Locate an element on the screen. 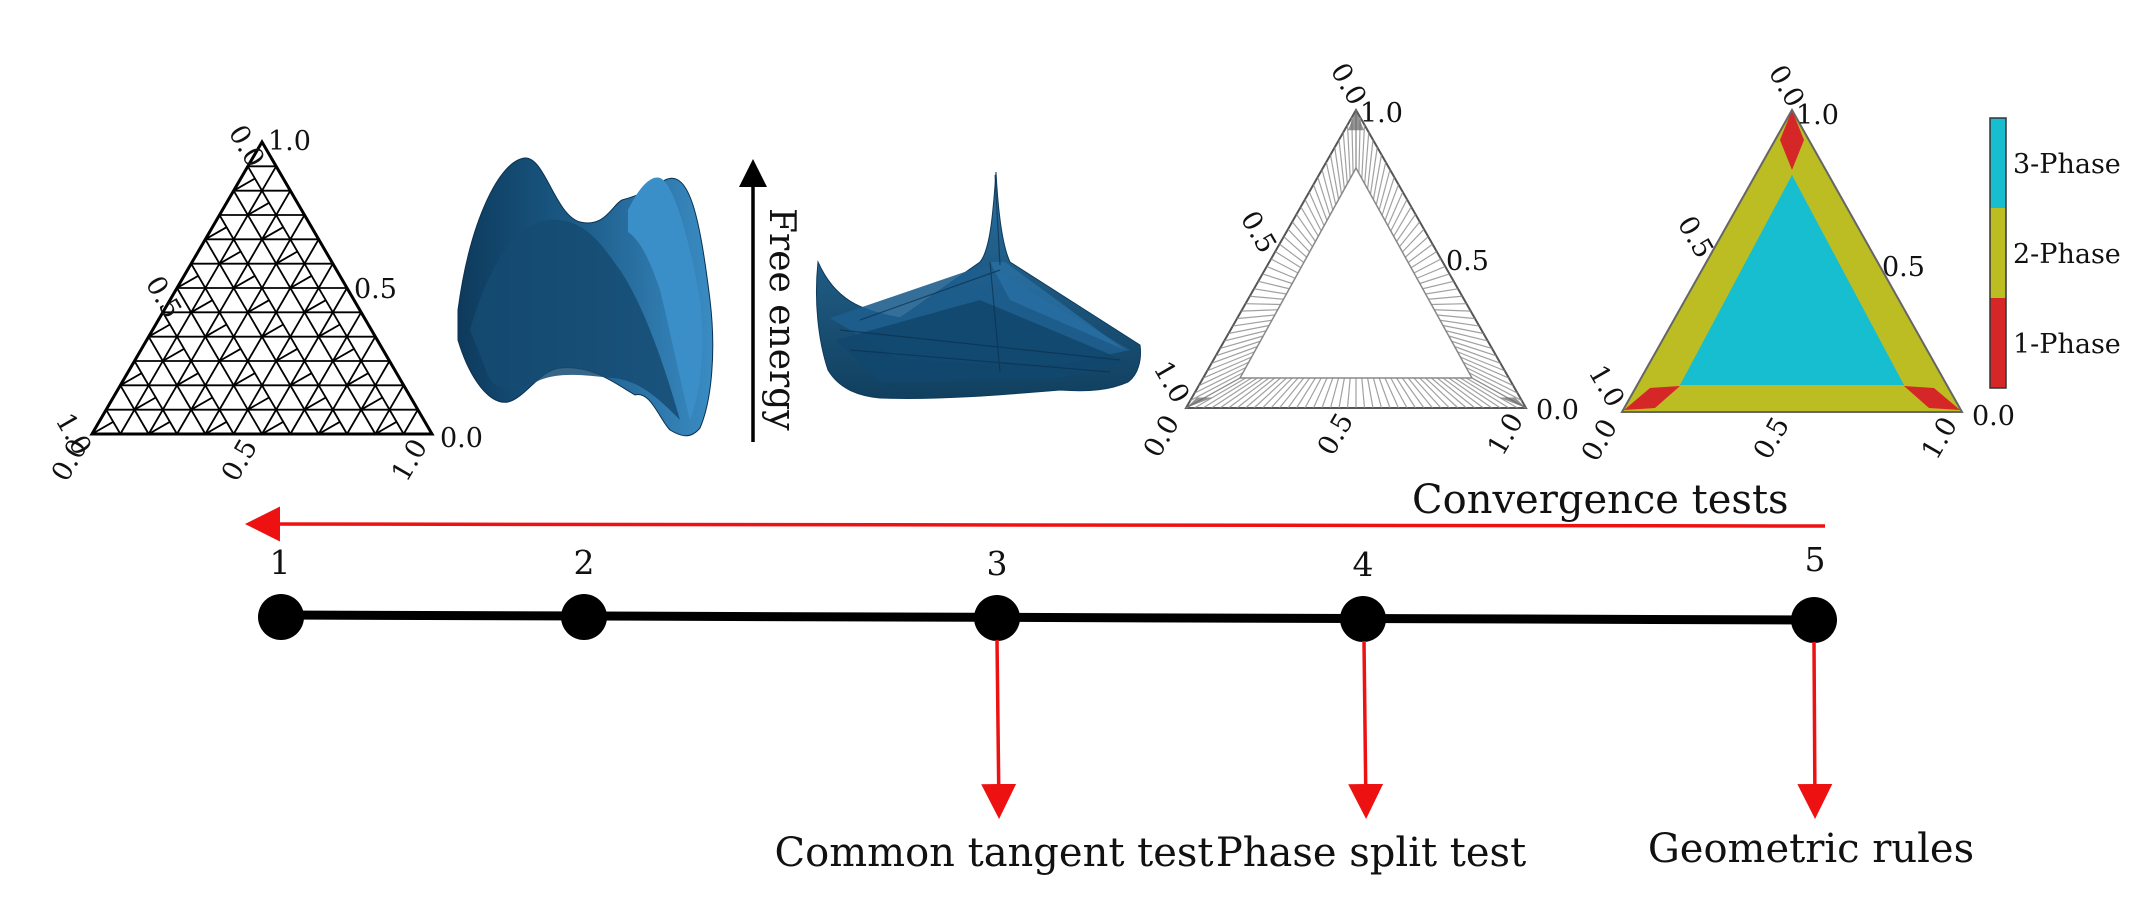 The image size is (2141, 902). free-energy-surface-smooth is located at coordinates (585, 297).